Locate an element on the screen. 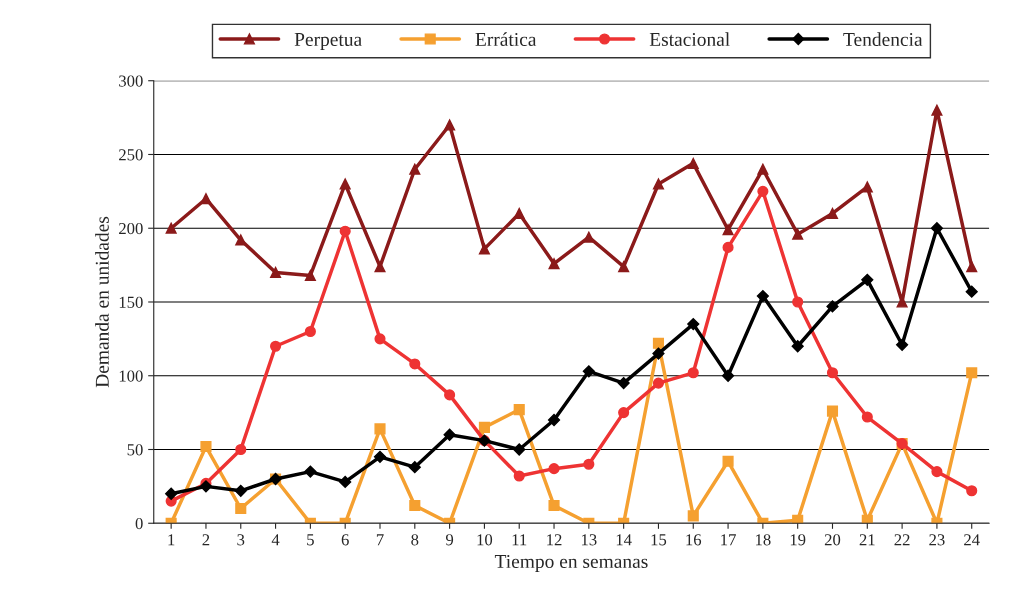  x-tick-label: 8 is located at coordinates (415, 540).